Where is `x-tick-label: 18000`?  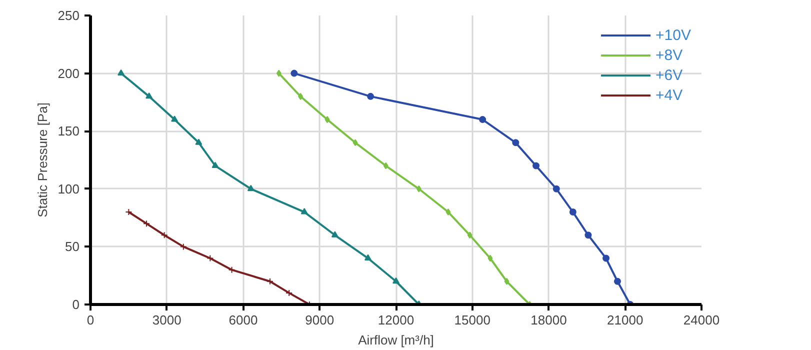 x-tick-label: 18000 is located at coordinates (548, 320).